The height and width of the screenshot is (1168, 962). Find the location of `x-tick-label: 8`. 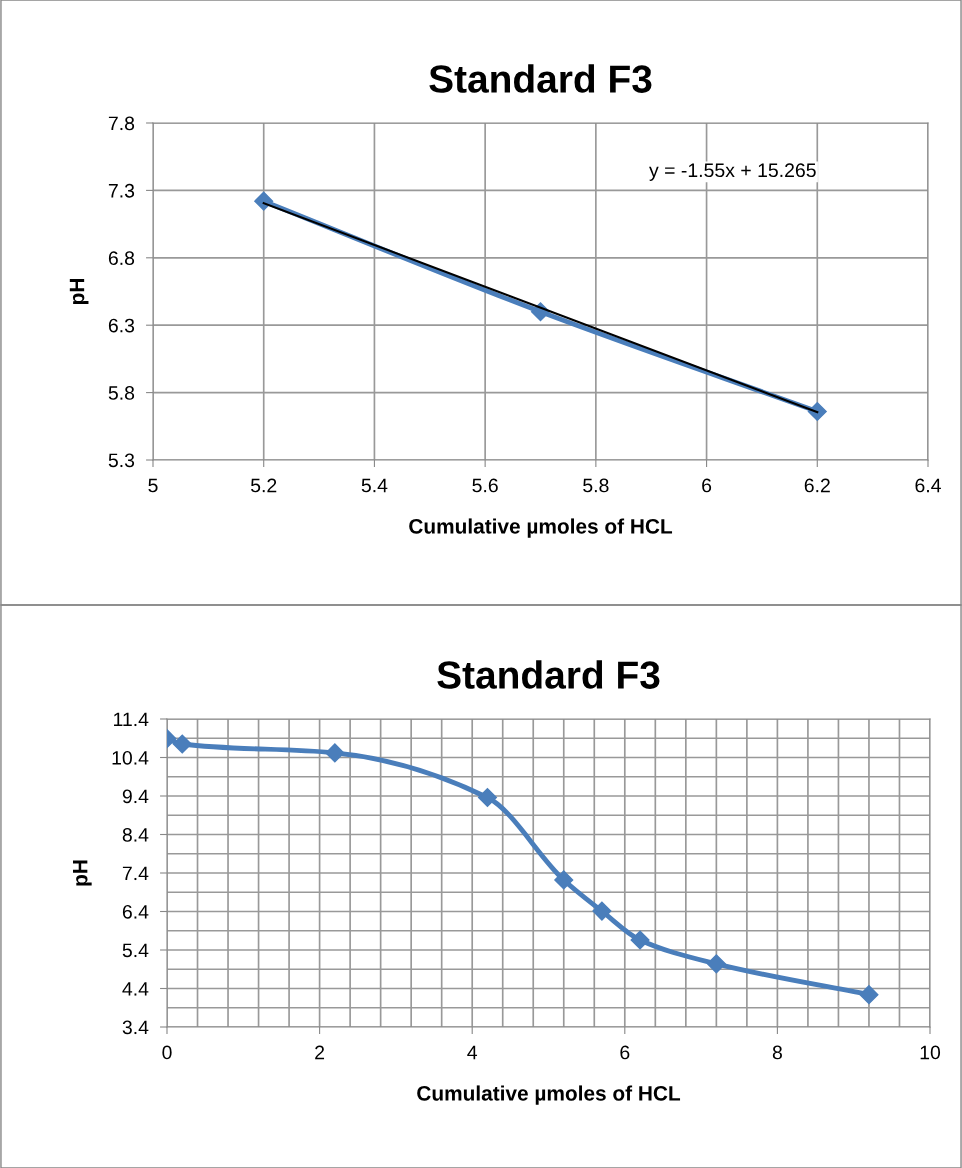

x-tick-label: 8 is located at coordinates (777, 1052).